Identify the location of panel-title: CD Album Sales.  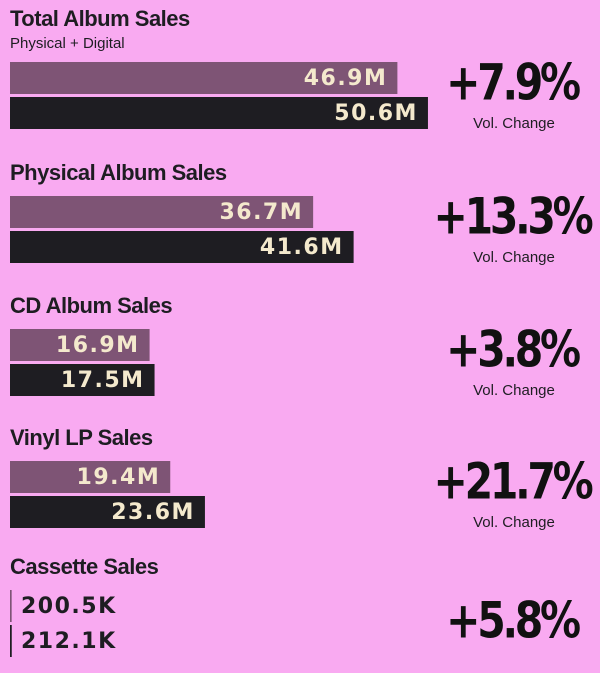
(91, 305).